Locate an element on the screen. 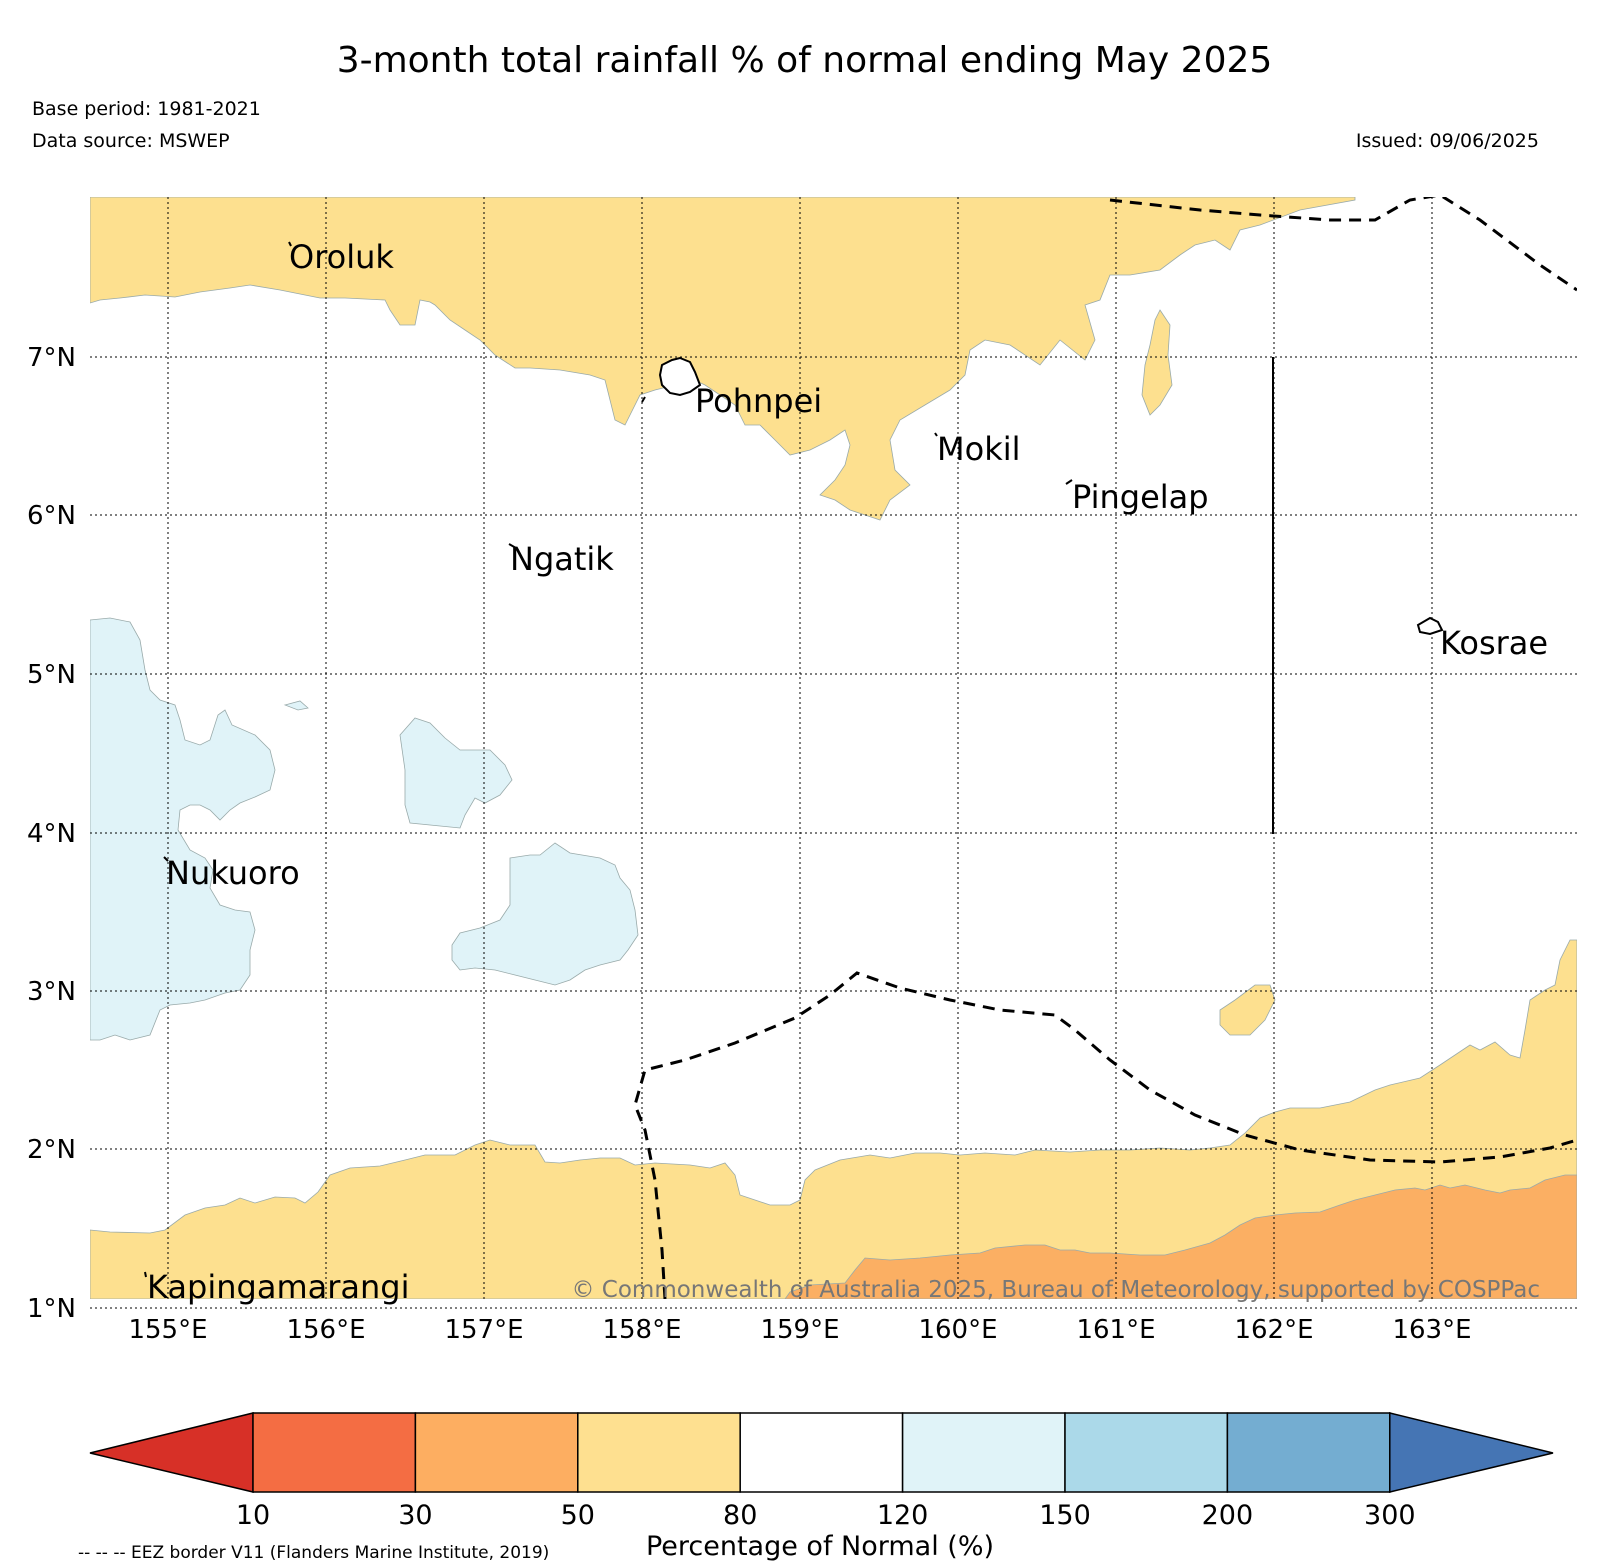 The image size is (1609, 1563). pingelap-atoll is located at coordinates (1069, 482).